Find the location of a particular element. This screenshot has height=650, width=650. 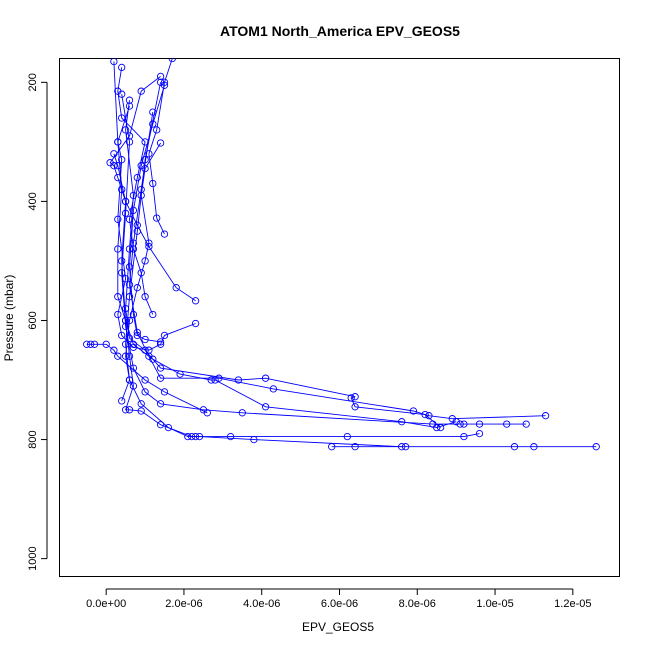

y-tick-label: 400 is located at coordinates (33, 201).